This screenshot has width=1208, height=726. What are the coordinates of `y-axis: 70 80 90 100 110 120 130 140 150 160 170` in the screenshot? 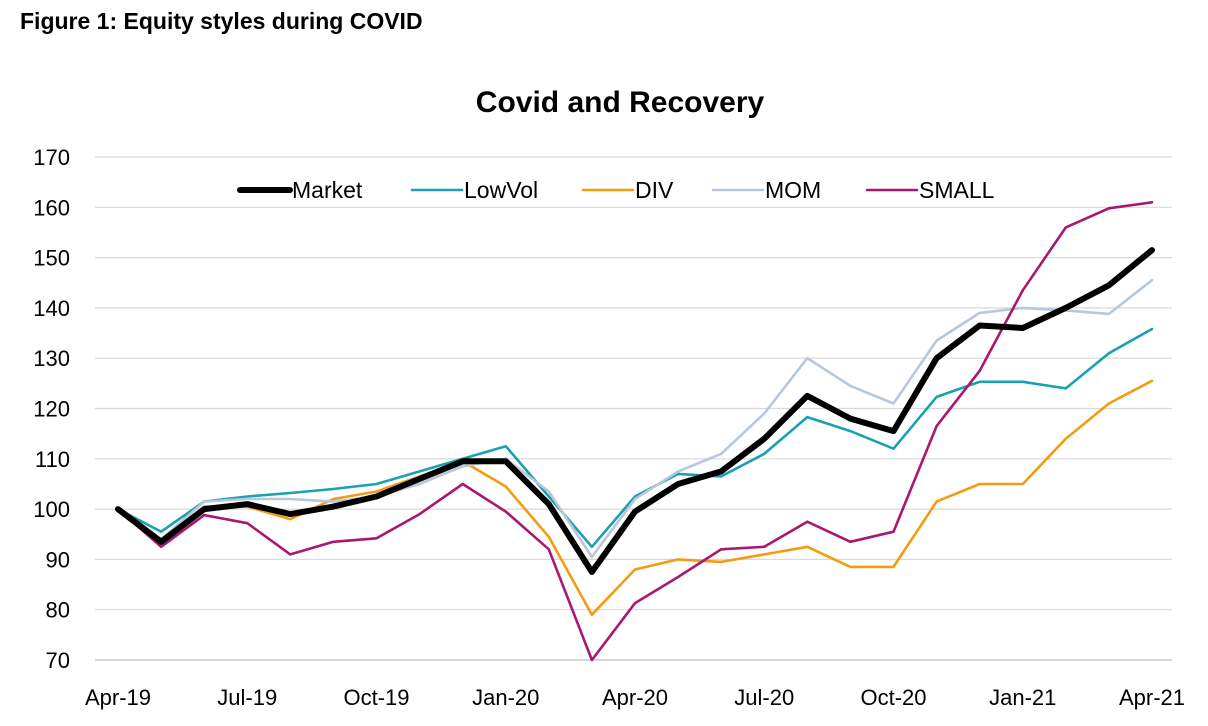 It's located at (51, 409).